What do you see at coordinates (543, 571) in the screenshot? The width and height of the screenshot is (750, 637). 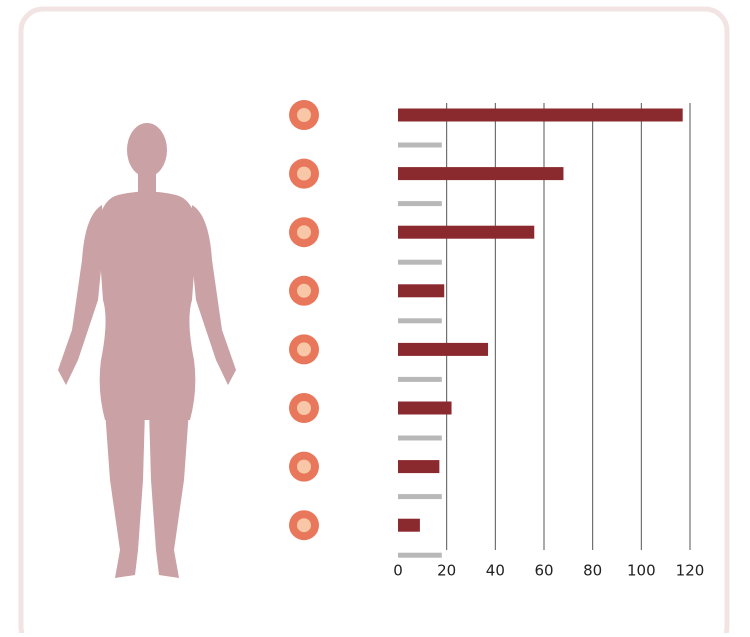 I see `x-tick-label: 60` at bounding box center [543, 571].